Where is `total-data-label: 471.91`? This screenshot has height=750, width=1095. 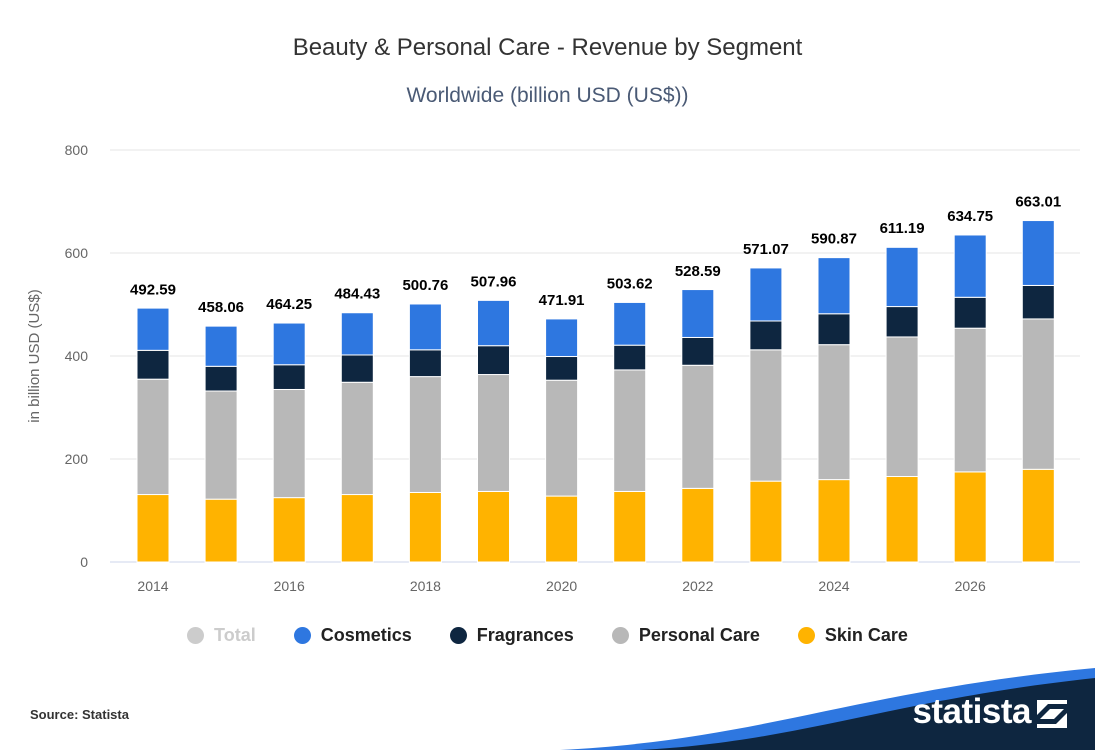
total-data-label: 471.91 is located at coordinates (562, 300).